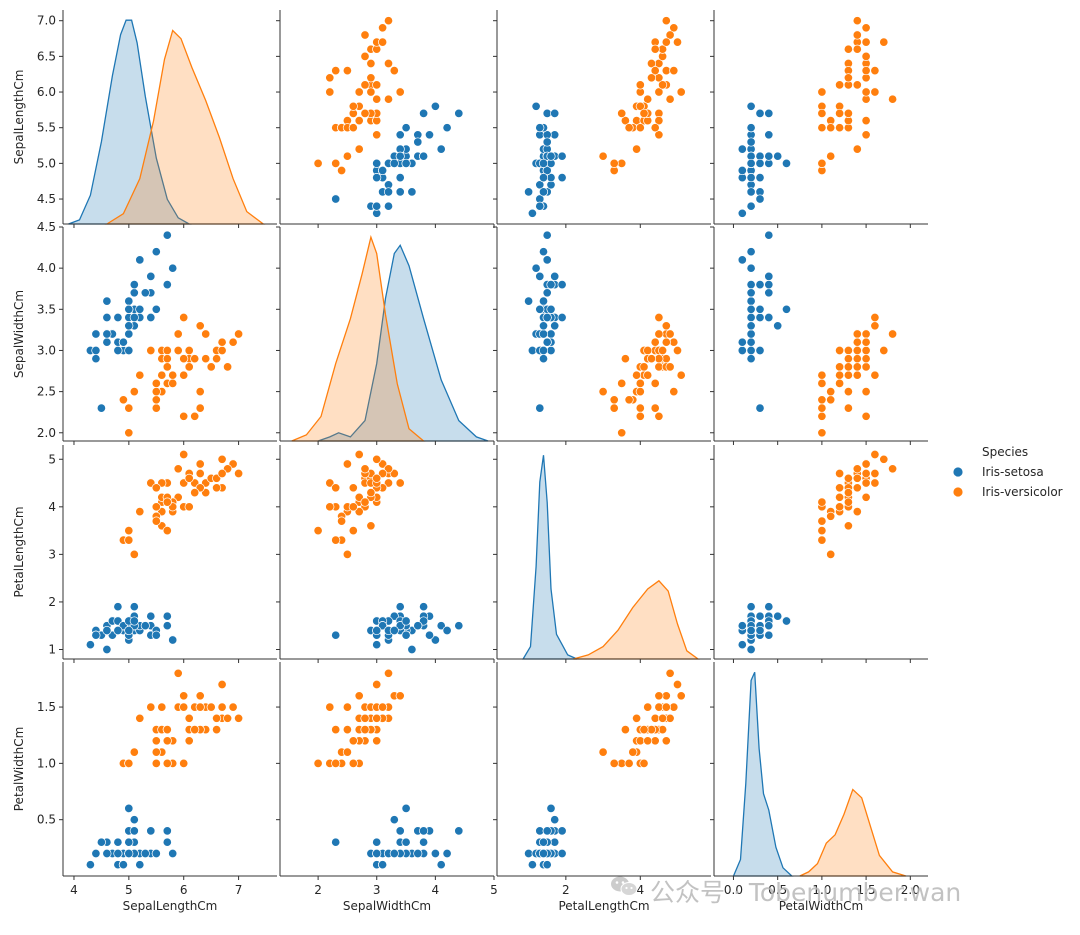  What do you see at coordinates (46, 433) in the screenshot?
I see `y-tick-label: 2.0` at bounding box center [46, 433].